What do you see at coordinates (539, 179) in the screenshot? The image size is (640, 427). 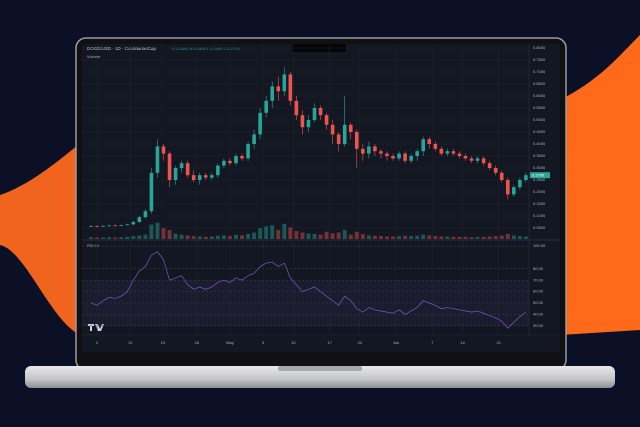 I see `y-tick-label: 0.2500` at bounding box center [539, 179].